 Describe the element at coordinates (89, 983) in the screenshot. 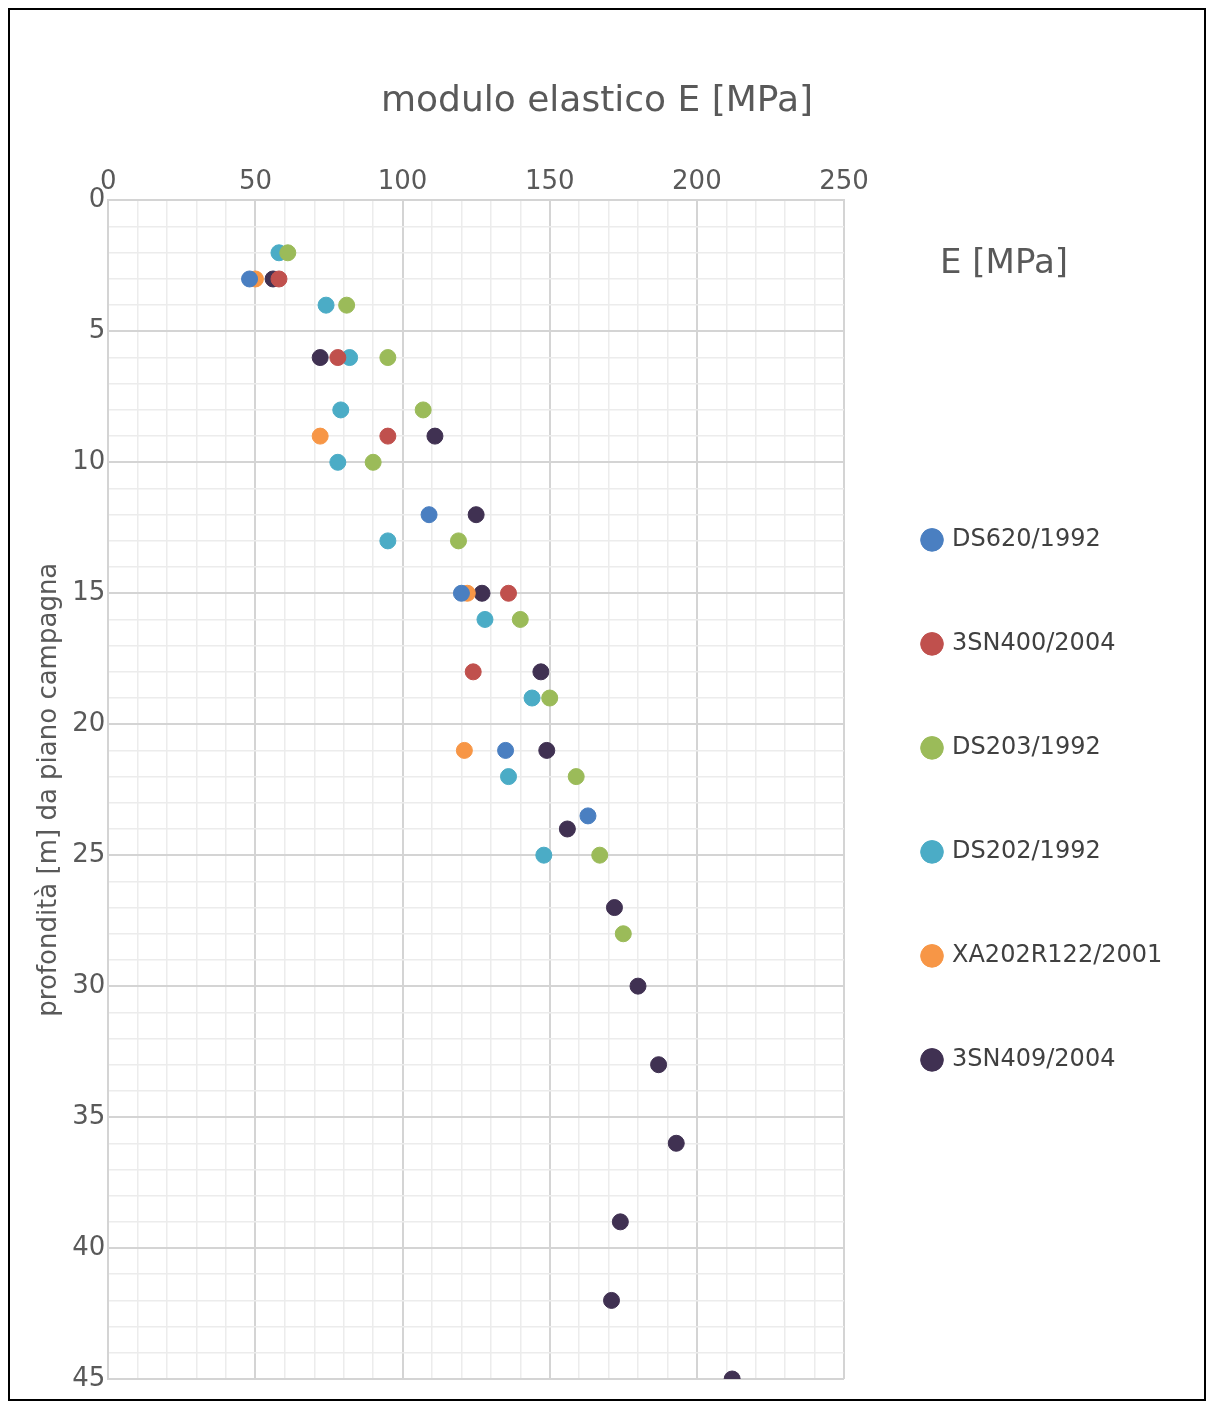

I see `y-tick-label: 30` at that location.